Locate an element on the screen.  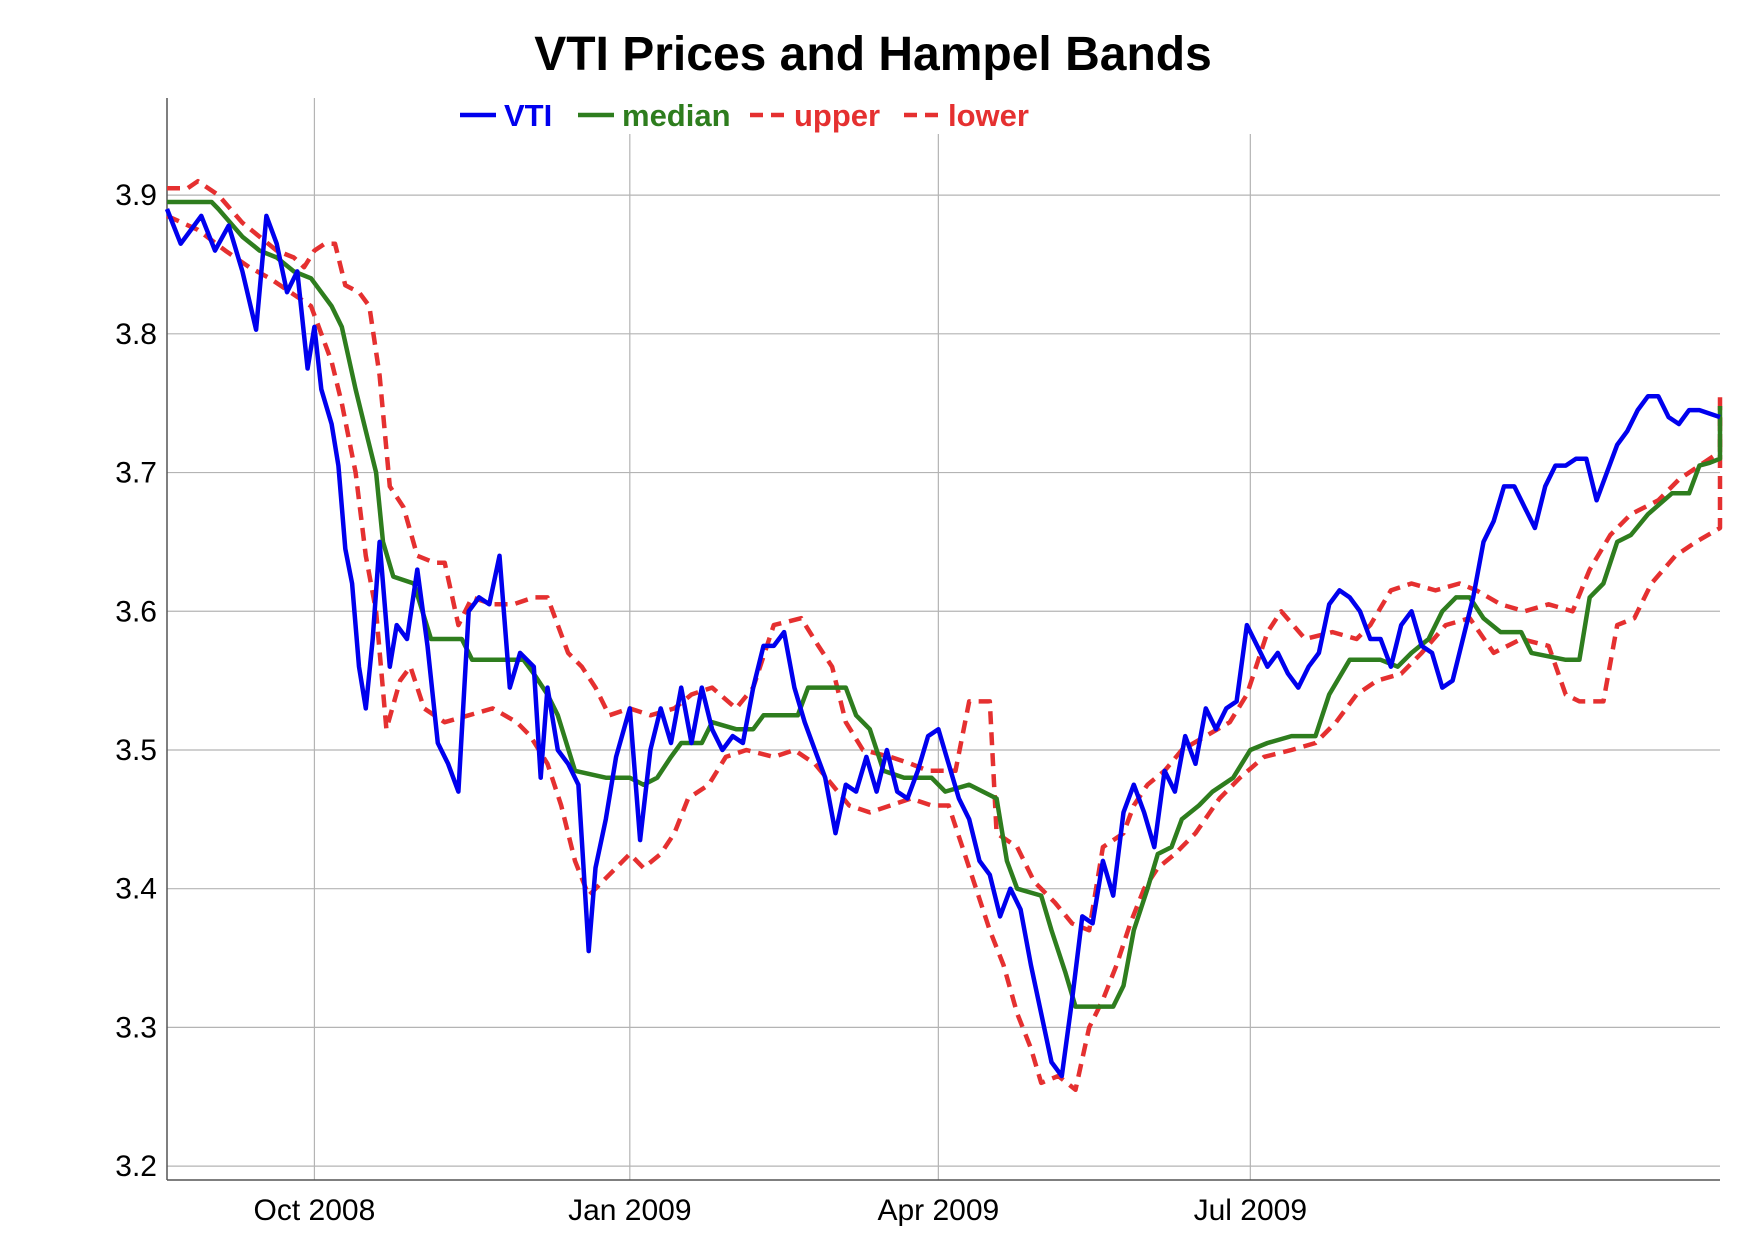
legend-item-upper: upper is located at coordinates (815, 115).